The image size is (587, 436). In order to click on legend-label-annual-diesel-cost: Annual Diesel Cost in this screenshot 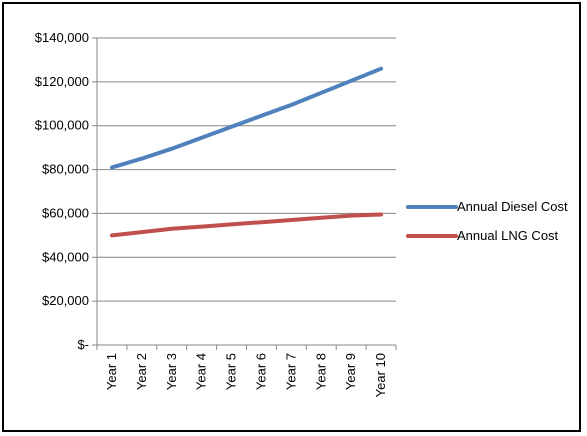, I will do `click(512, 206)`.